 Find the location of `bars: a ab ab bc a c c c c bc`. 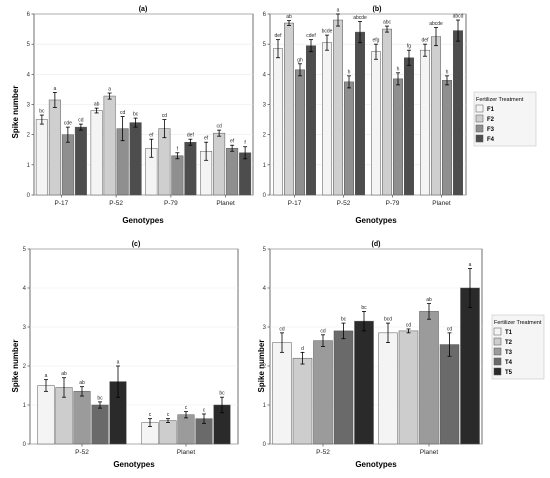

bars: a ab ab bc a c c c c bc is located at coordinates (134, 402).